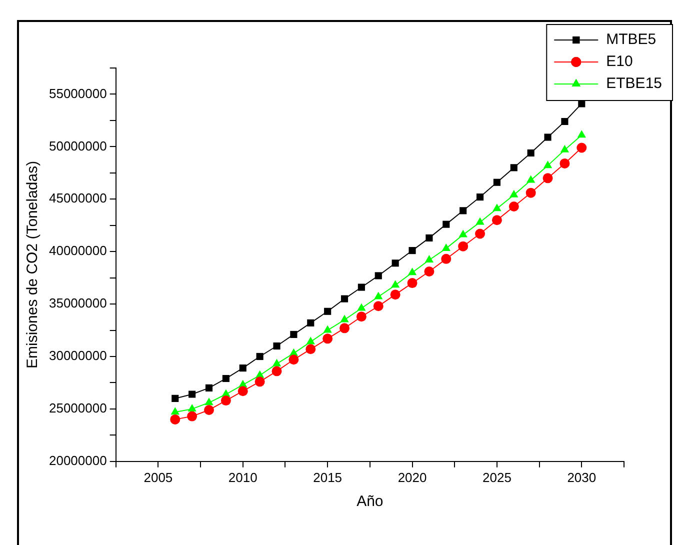 The width and height of the screenshot is (684, 545). What do you see at coordinates (631, 39) in the screenshot?
I see `legend-label: MTBE5` at bounding box center [631, 39].